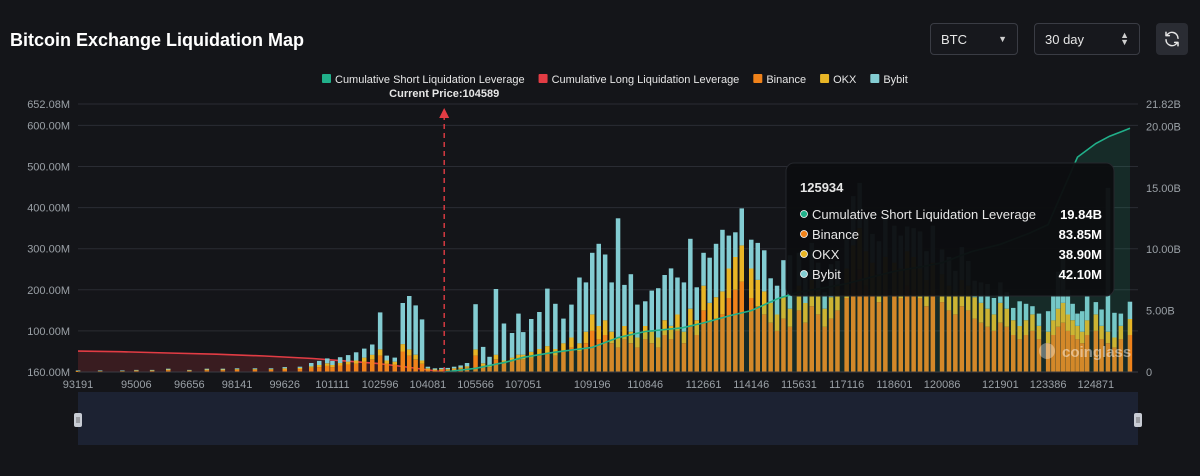  Describe the element at coordinates (942, 385) in the screenshot. I see `x-tick-label: 120086` at that location.